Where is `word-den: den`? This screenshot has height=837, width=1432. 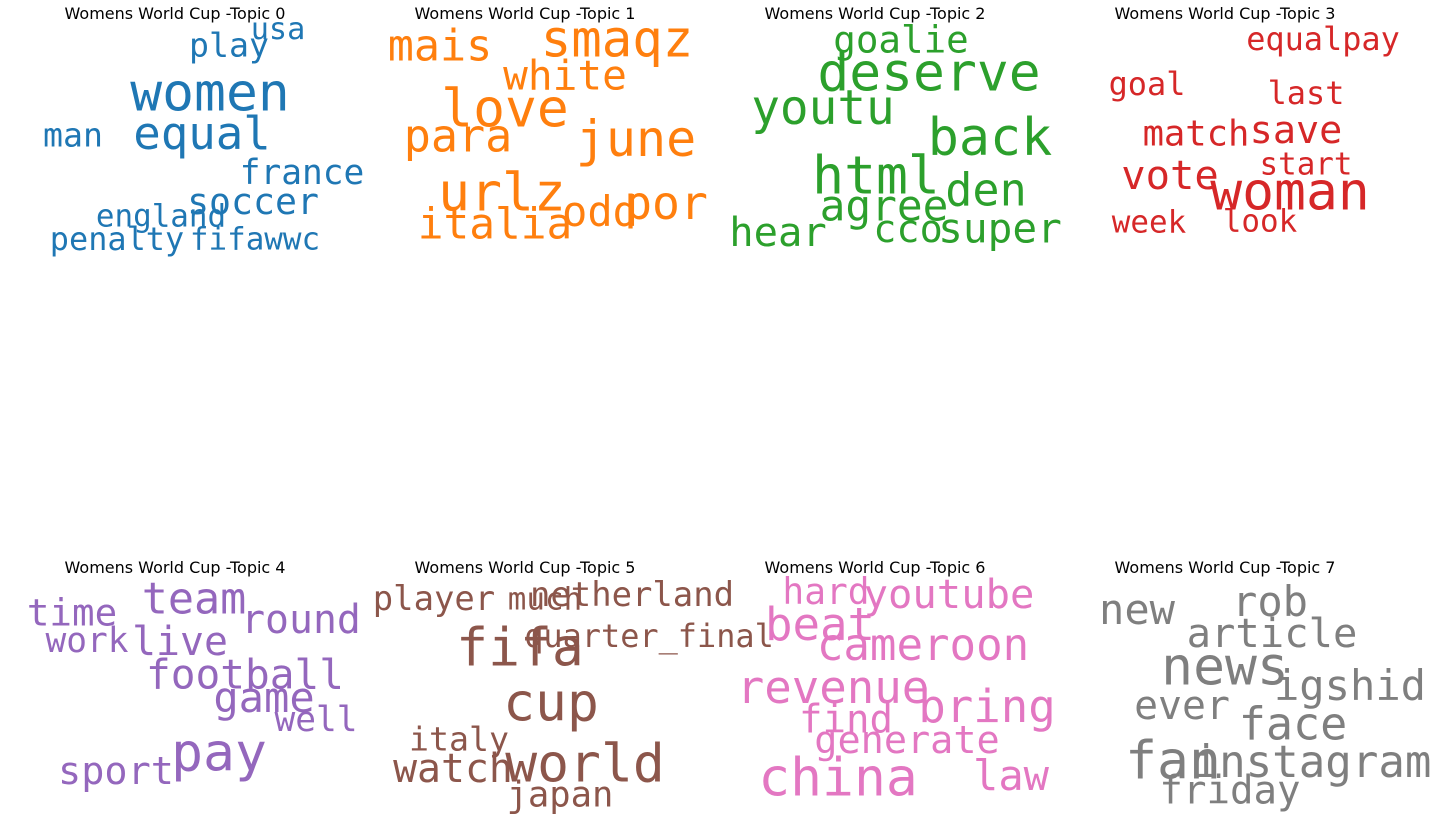
word-den: den is located at coordinates (986, 190).